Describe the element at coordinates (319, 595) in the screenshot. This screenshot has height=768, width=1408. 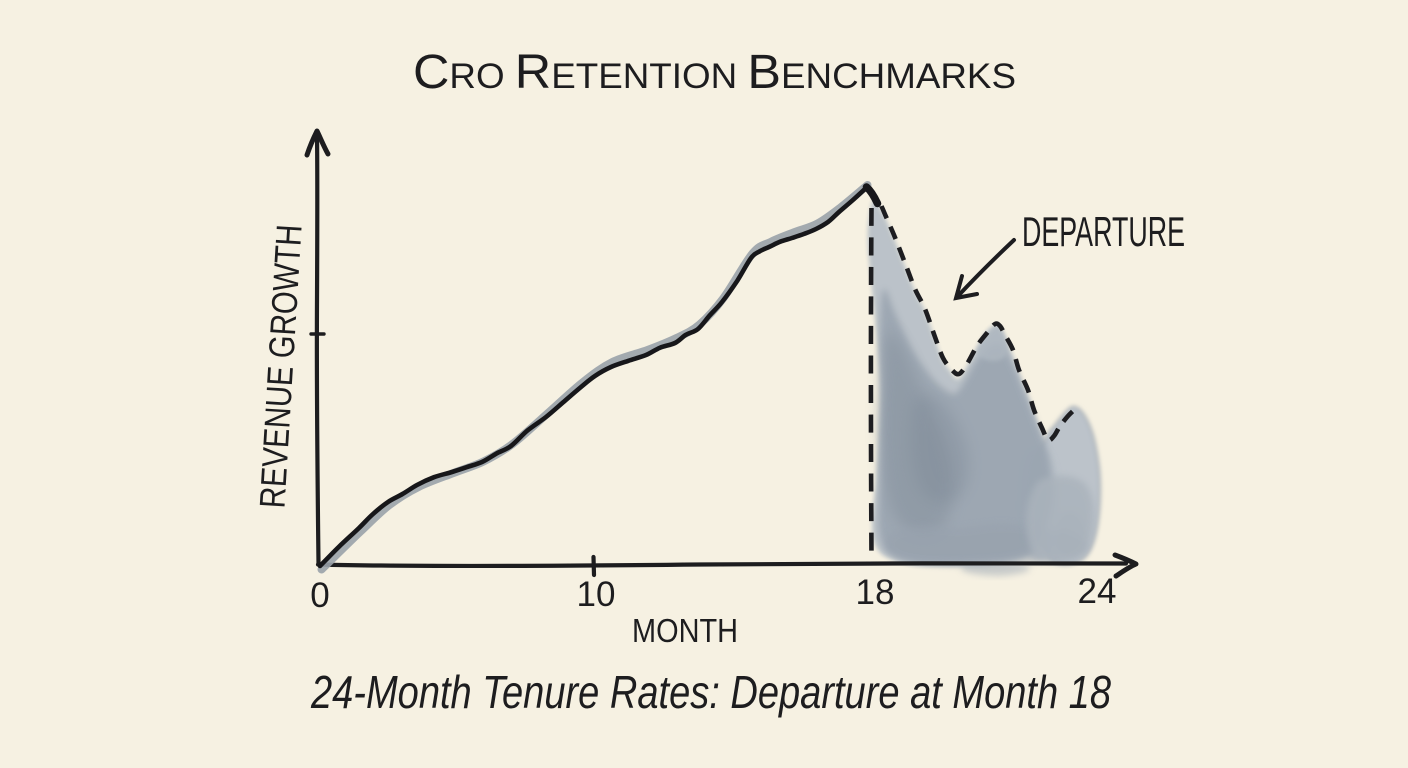
I see `svg-text: 0` at that location.